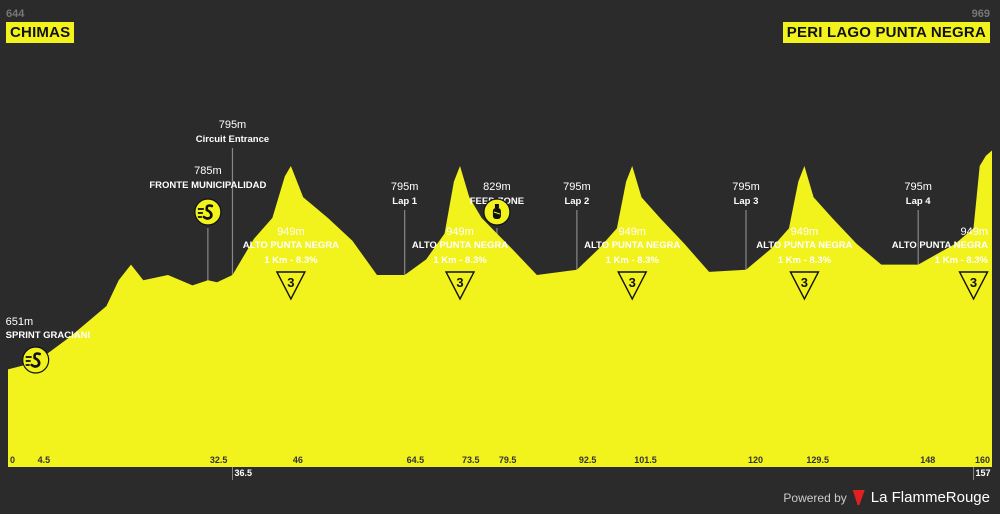  Describe the element at coordinates (983, 473) in the screenshot. I see `km-tick-label: 157` at that location.